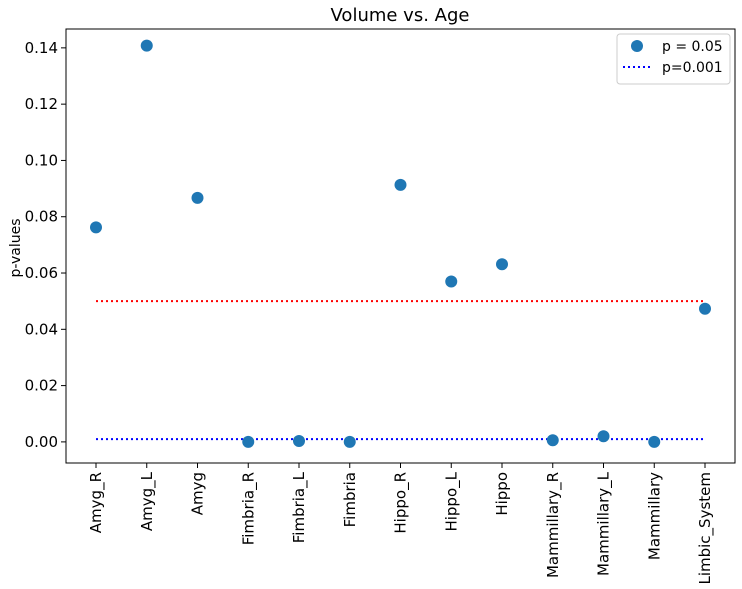  I want to click on data-point-Fimbria_R, so click(248, 441).